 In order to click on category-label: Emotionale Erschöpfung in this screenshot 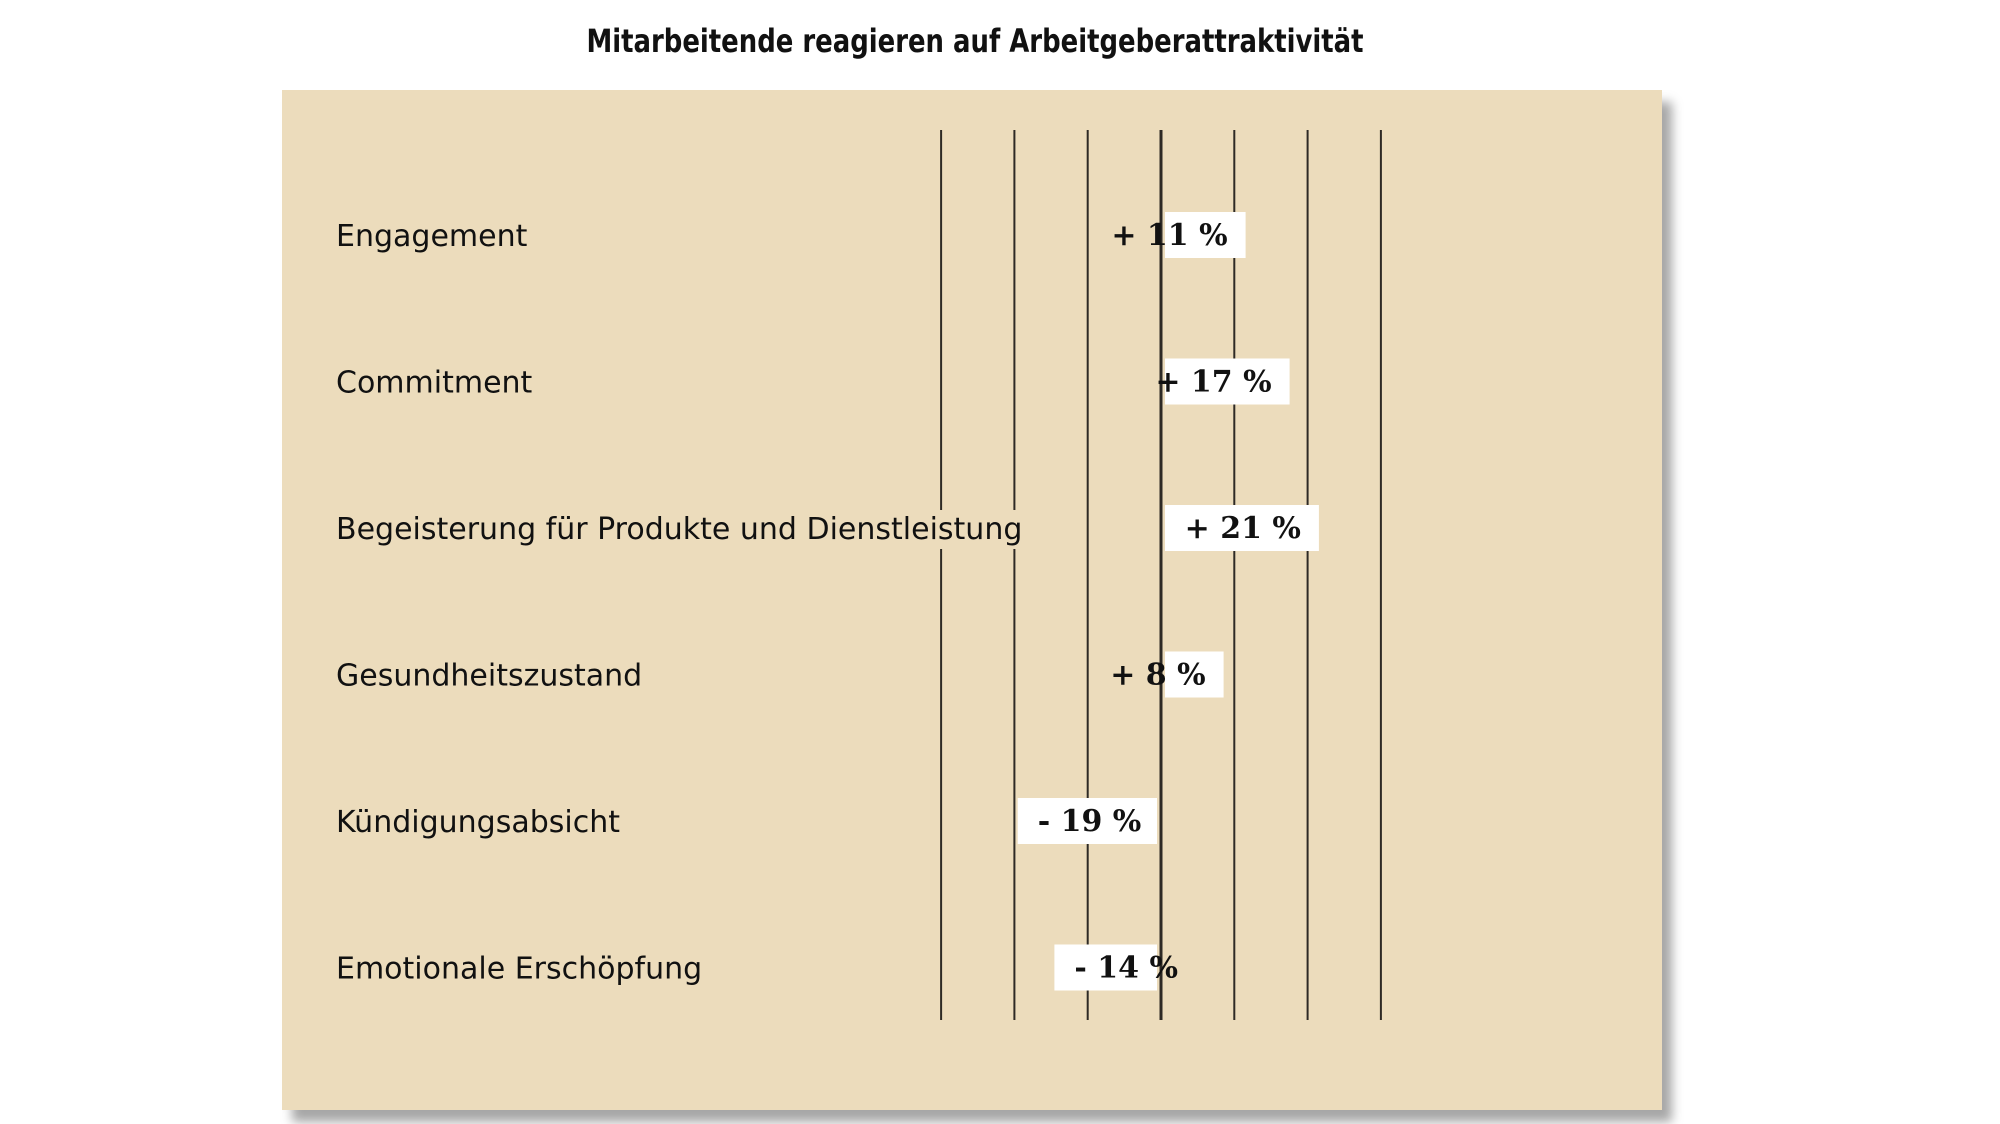, I will do `click(519, 969)`.